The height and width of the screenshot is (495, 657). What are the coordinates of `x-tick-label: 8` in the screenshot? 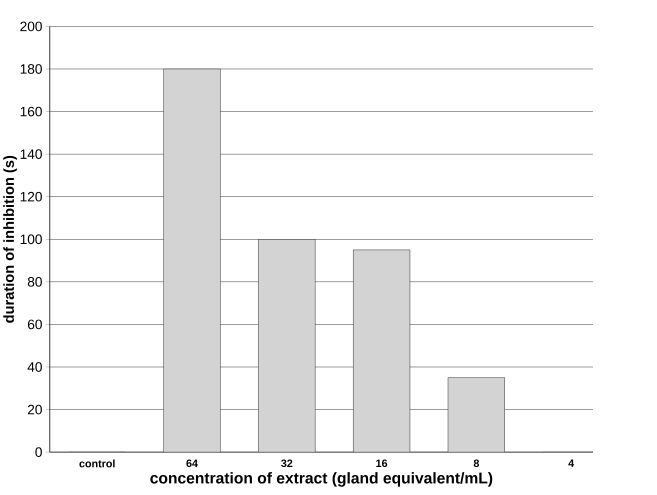 It's located at (477, 463).